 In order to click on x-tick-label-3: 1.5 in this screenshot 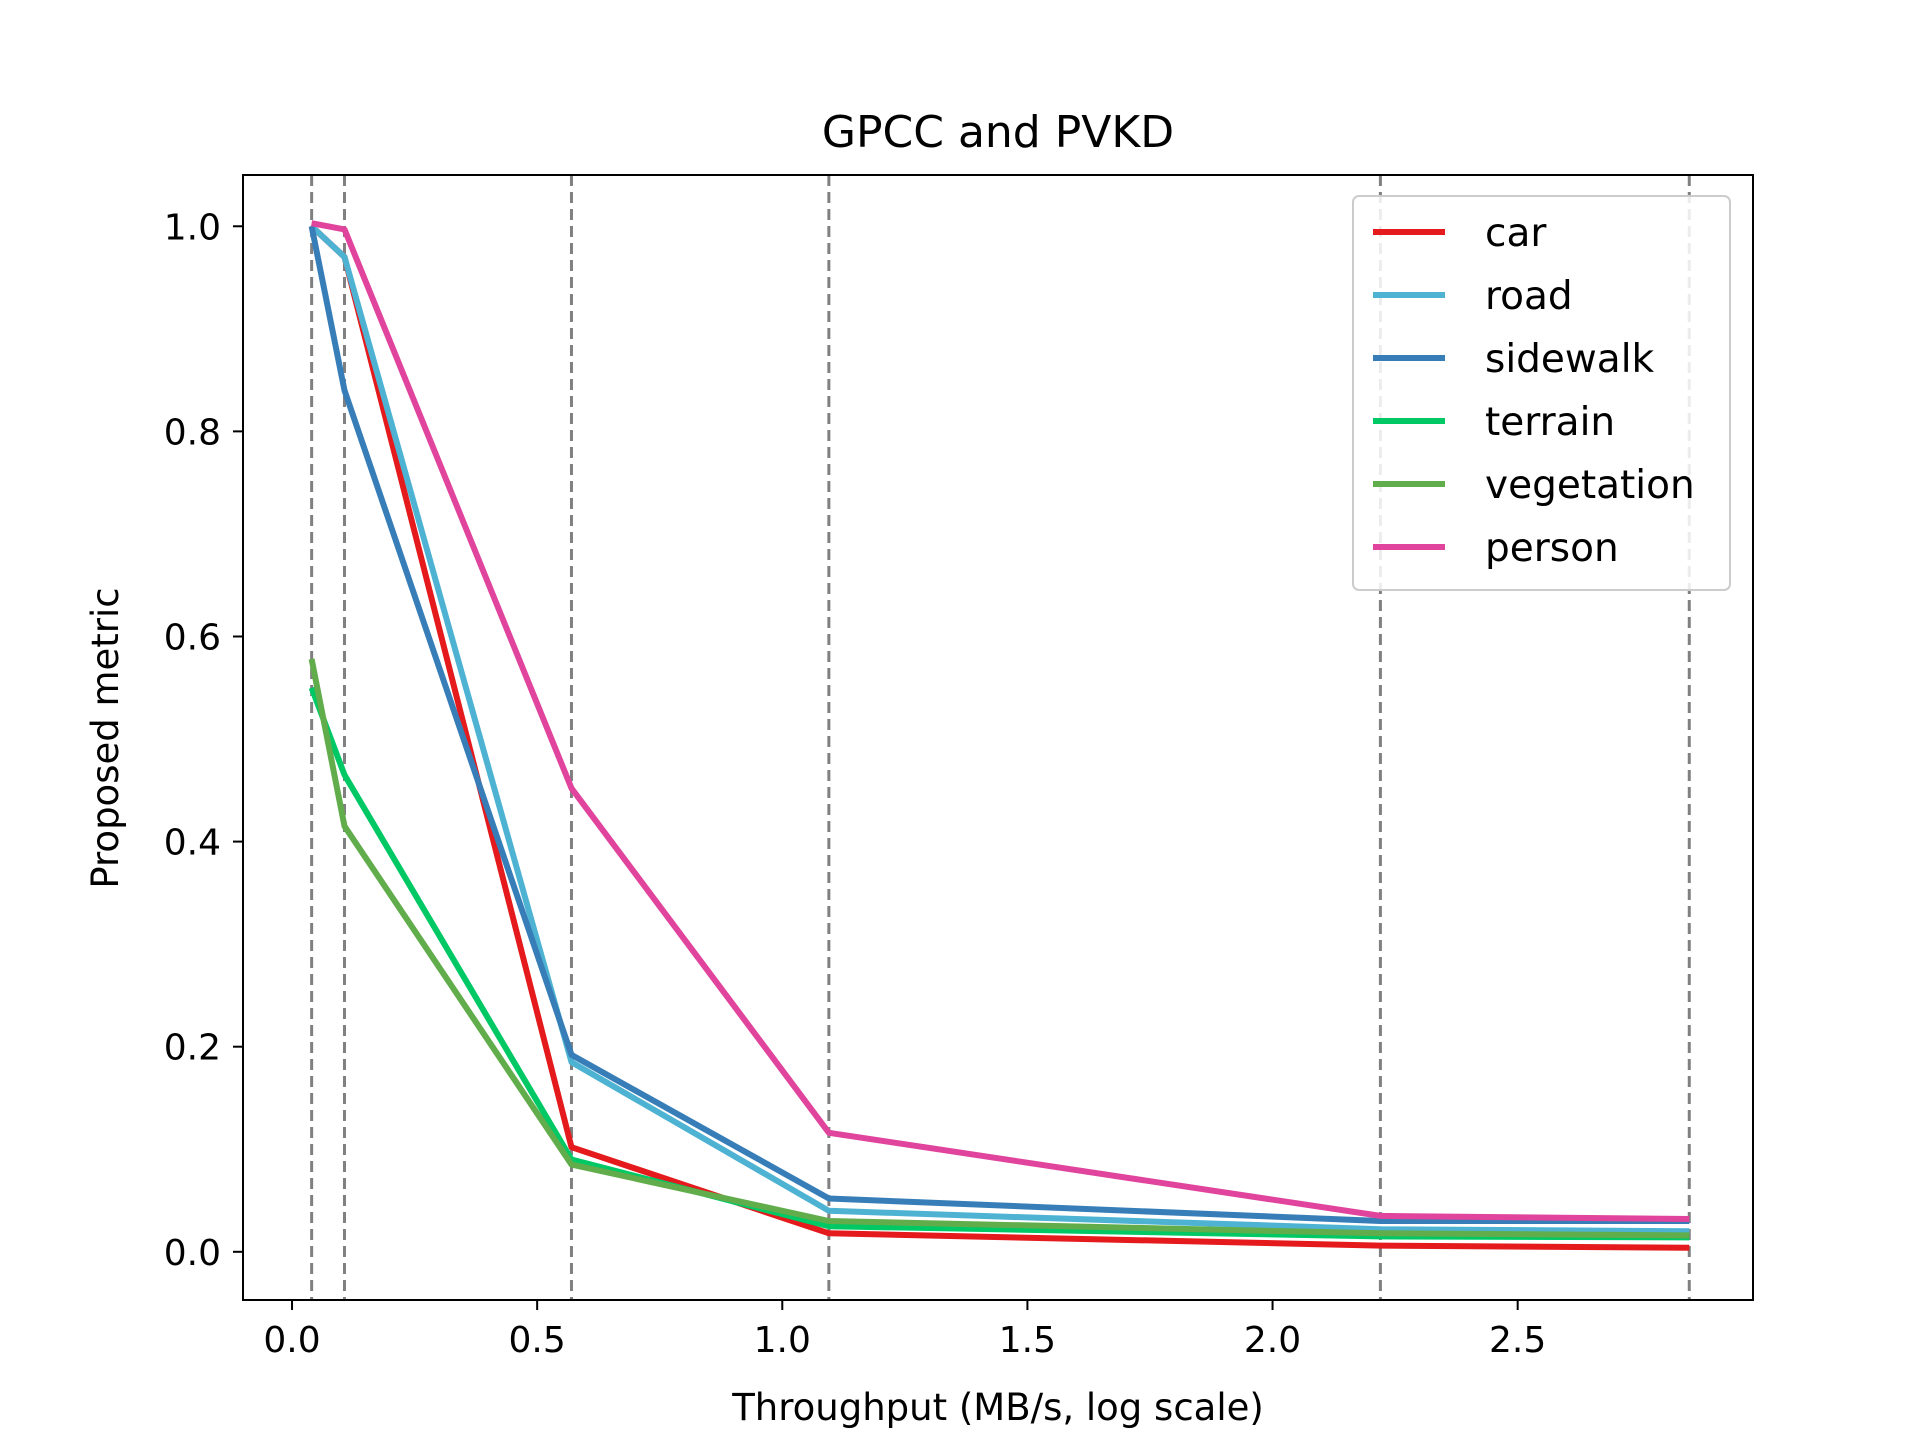, I will do `click(1027, 1340)`.